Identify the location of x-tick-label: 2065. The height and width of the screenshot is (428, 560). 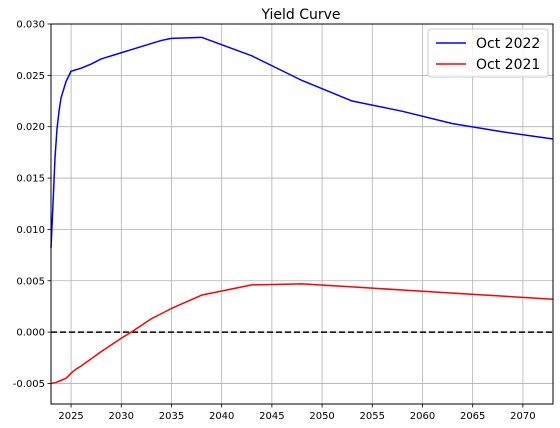
(472, 416).